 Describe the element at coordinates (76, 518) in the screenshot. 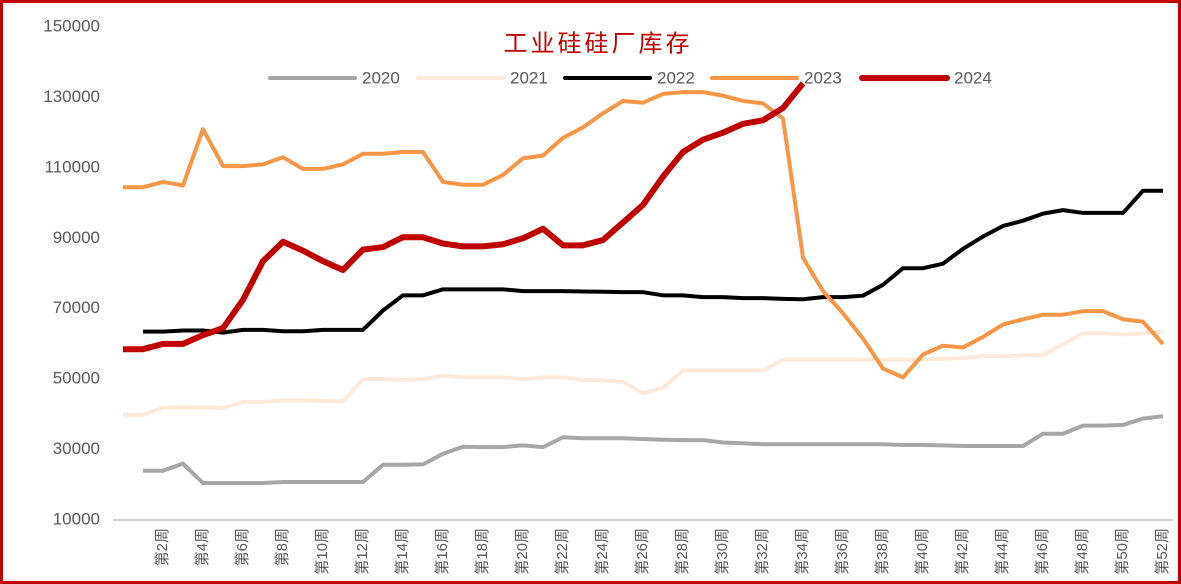

I see `y-tick-label: 10000` at that location.